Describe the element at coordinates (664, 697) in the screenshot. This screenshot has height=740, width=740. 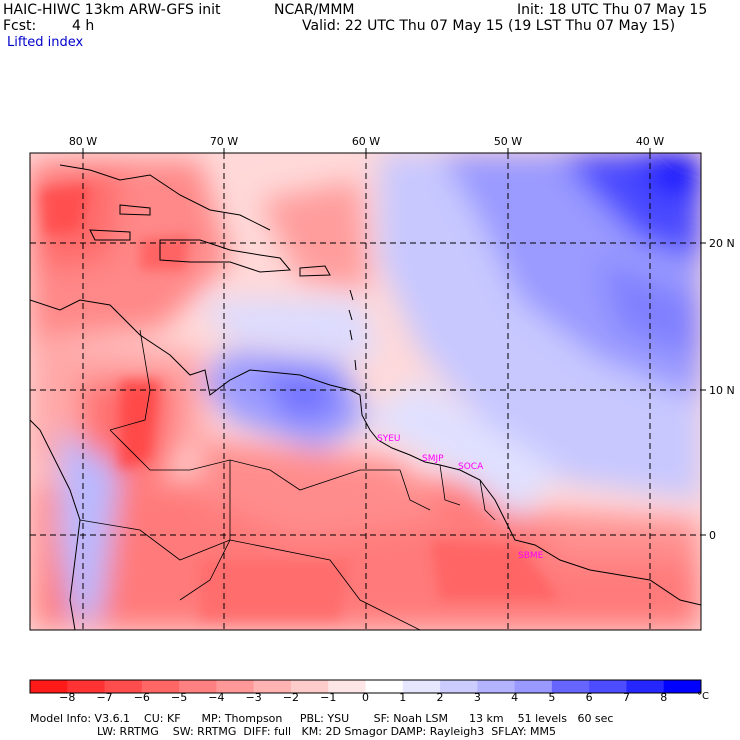
I see `colorbar-tick-label: 8` at that location.